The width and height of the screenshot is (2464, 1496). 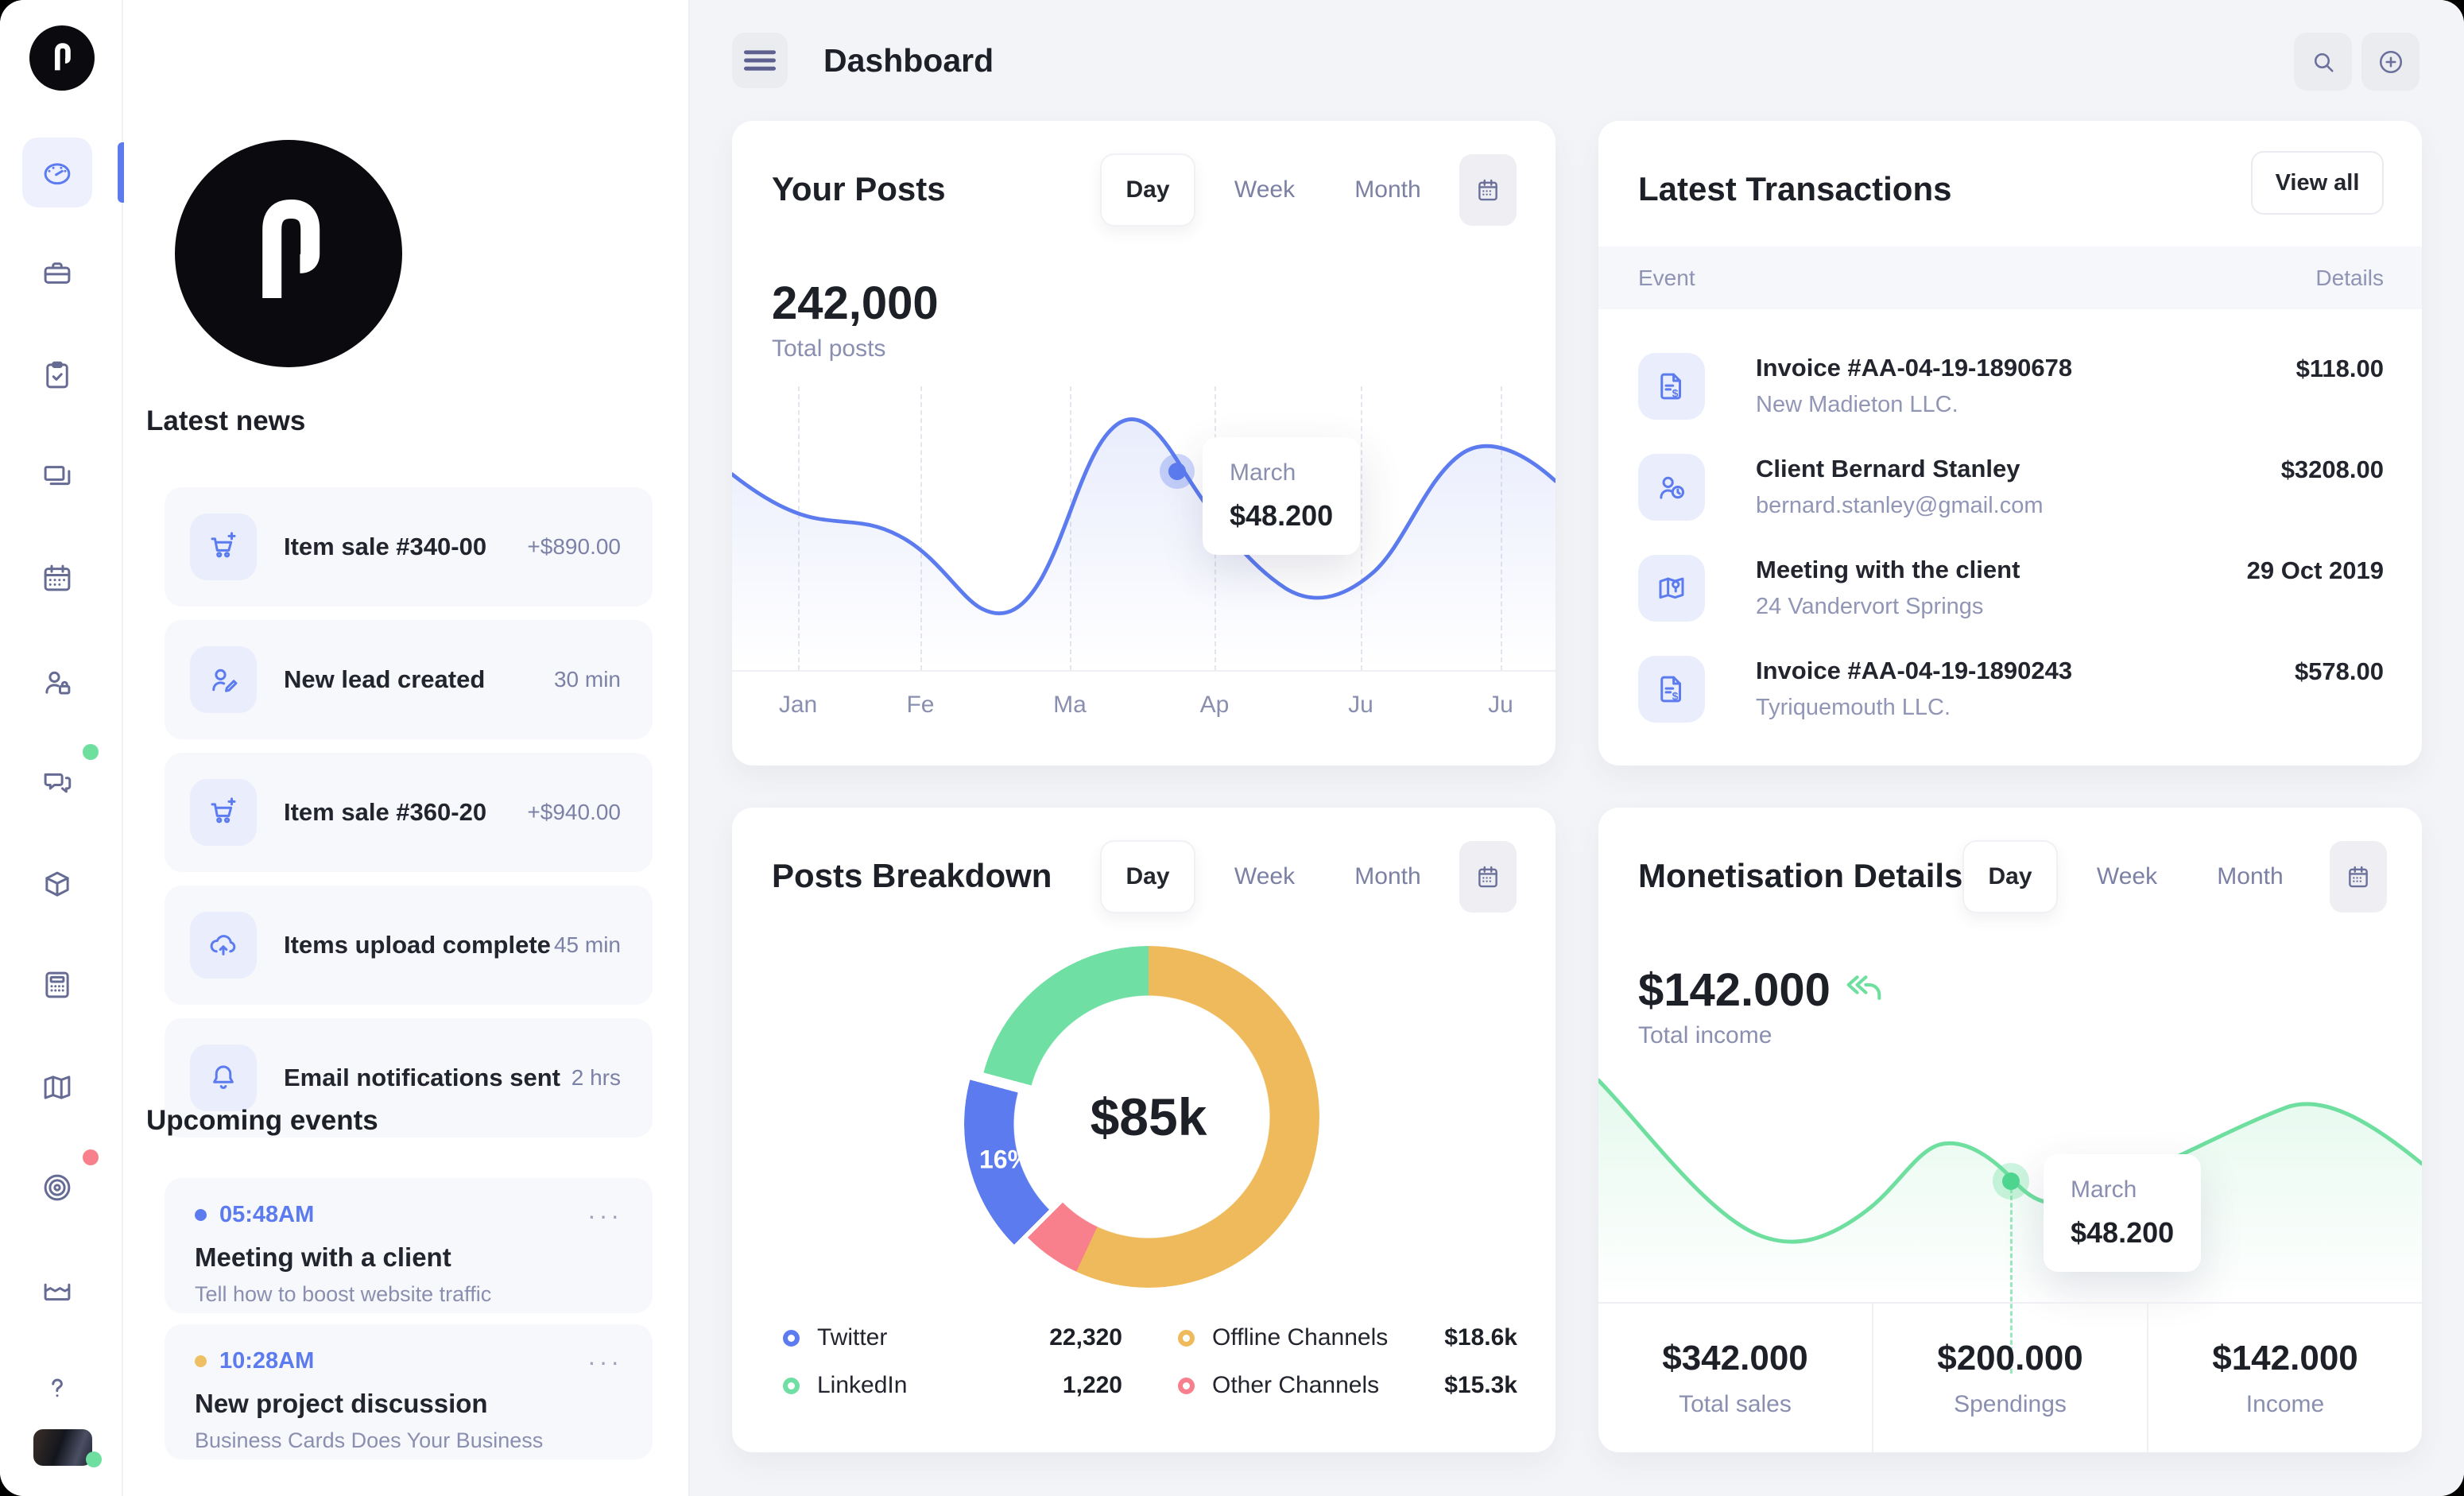 I want to click on user-avatar, so click(x=67, y=1448).